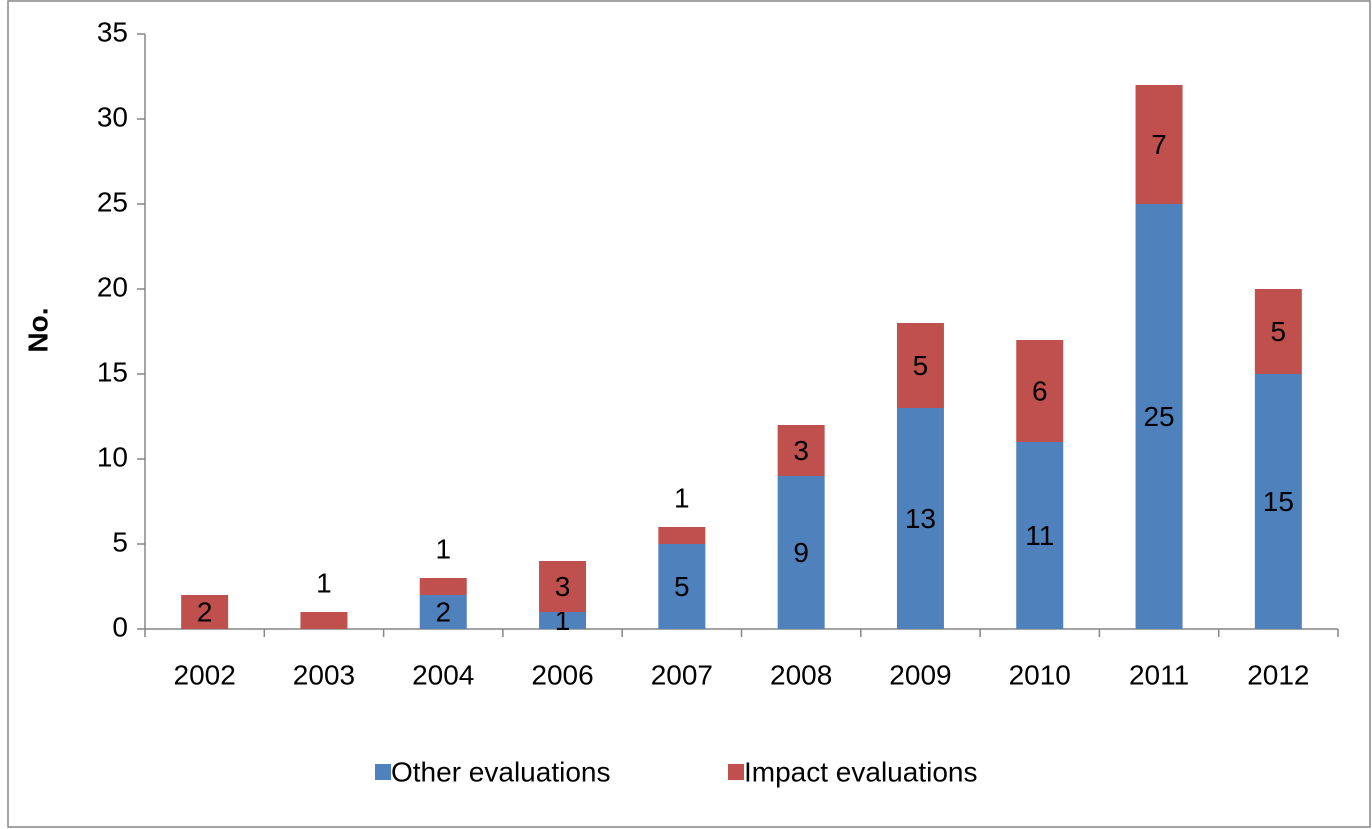 This screenshot has width=1372, height=829. What do you see at coordinates (112, 286) in the screenshot?
I see `y-tick-label: 20` at bounding box center [112, 286].